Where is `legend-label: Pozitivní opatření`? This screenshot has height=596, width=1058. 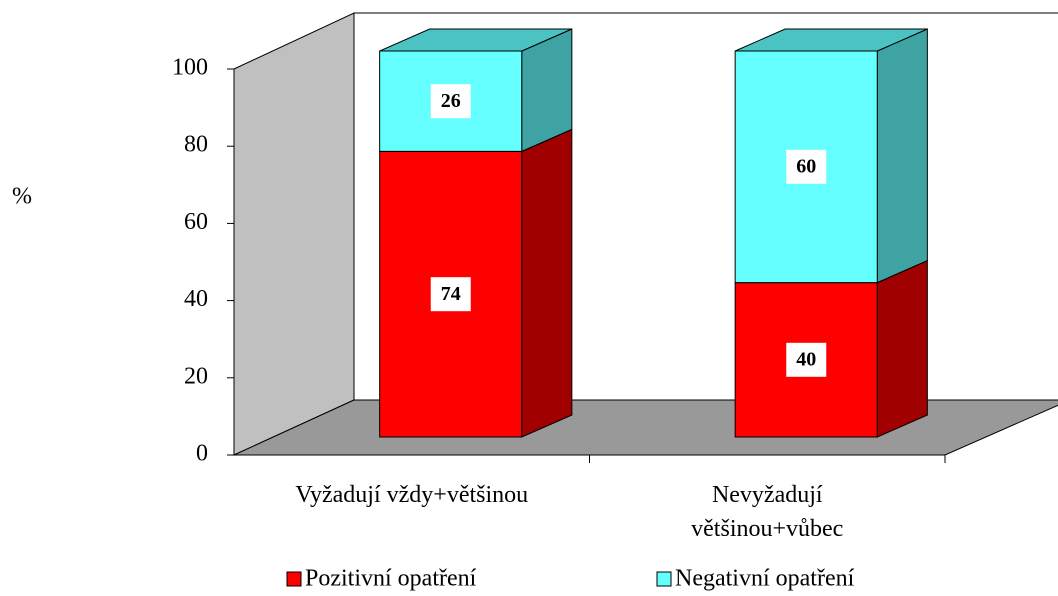
legend-label: Pozitivní opatření is located at coordinates (391, 579).